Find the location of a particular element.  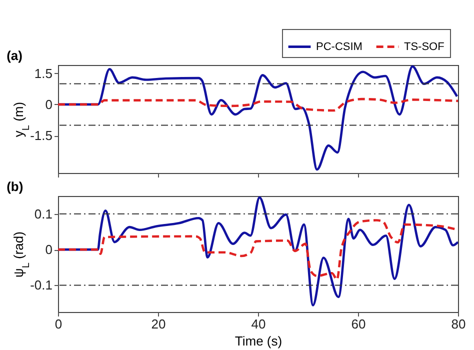

y-tick-label: 0.1 is located at coordinates (43, 214).